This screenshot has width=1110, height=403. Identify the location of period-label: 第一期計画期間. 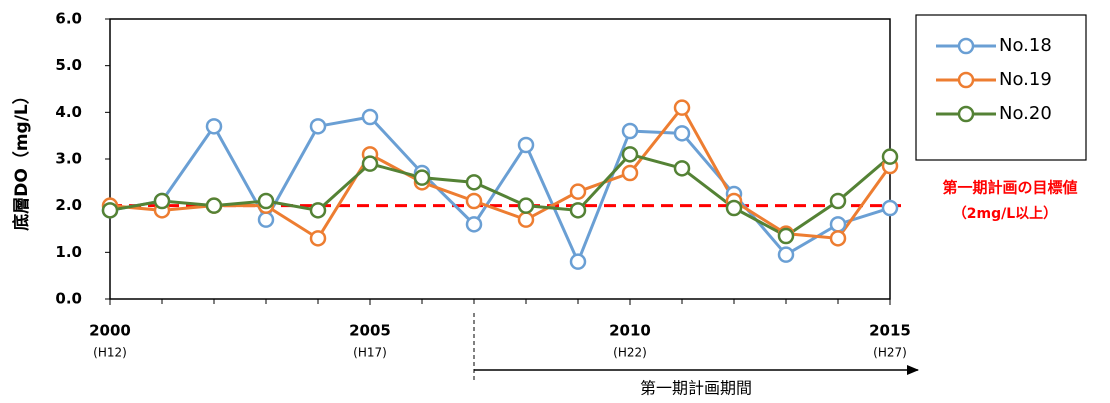
(696, 388).